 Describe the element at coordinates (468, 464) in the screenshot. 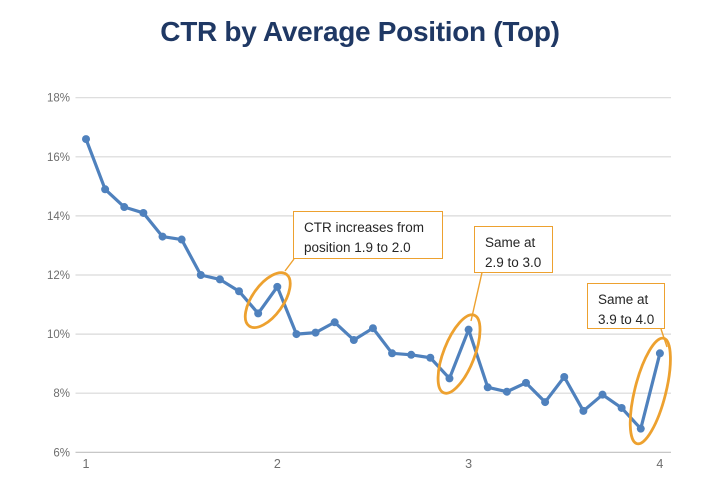

I see `x-tick-label: 3` at that location.